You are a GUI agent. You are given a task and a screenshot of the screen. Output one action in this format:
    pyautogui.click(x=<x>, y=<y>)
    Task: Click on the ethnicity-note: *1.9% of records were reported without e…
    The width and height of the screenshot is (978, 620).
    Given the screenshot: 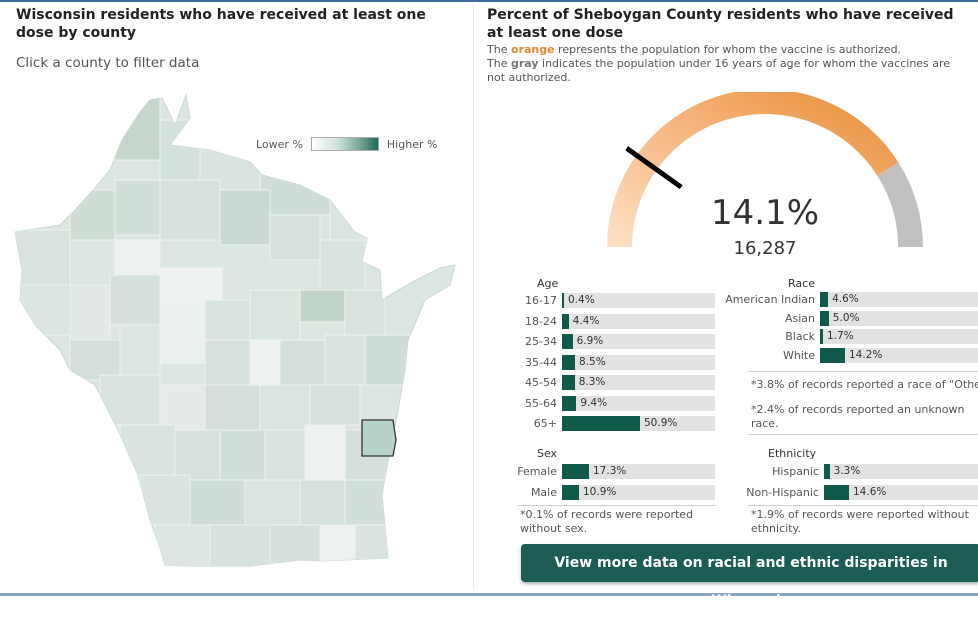 What is the action you would take?
    pyautogui.click(x=860, y=521)
    